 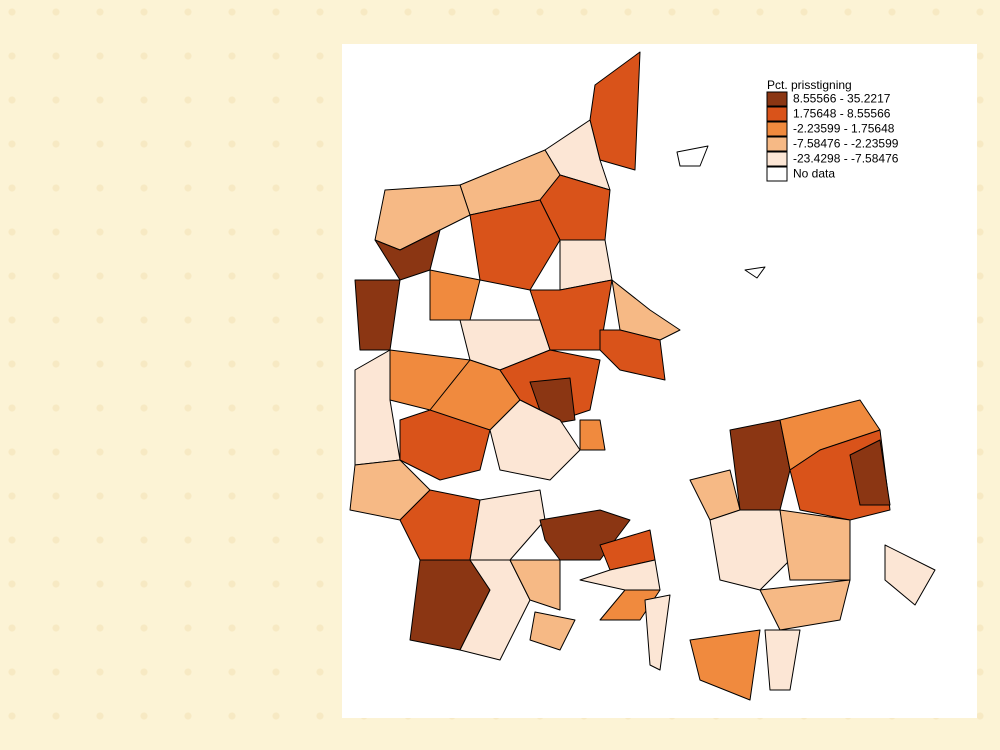 What do you see at coordinates (814, 174) in the screenshot?
I see `legend-label: No data` at bounding box center [814, 174].